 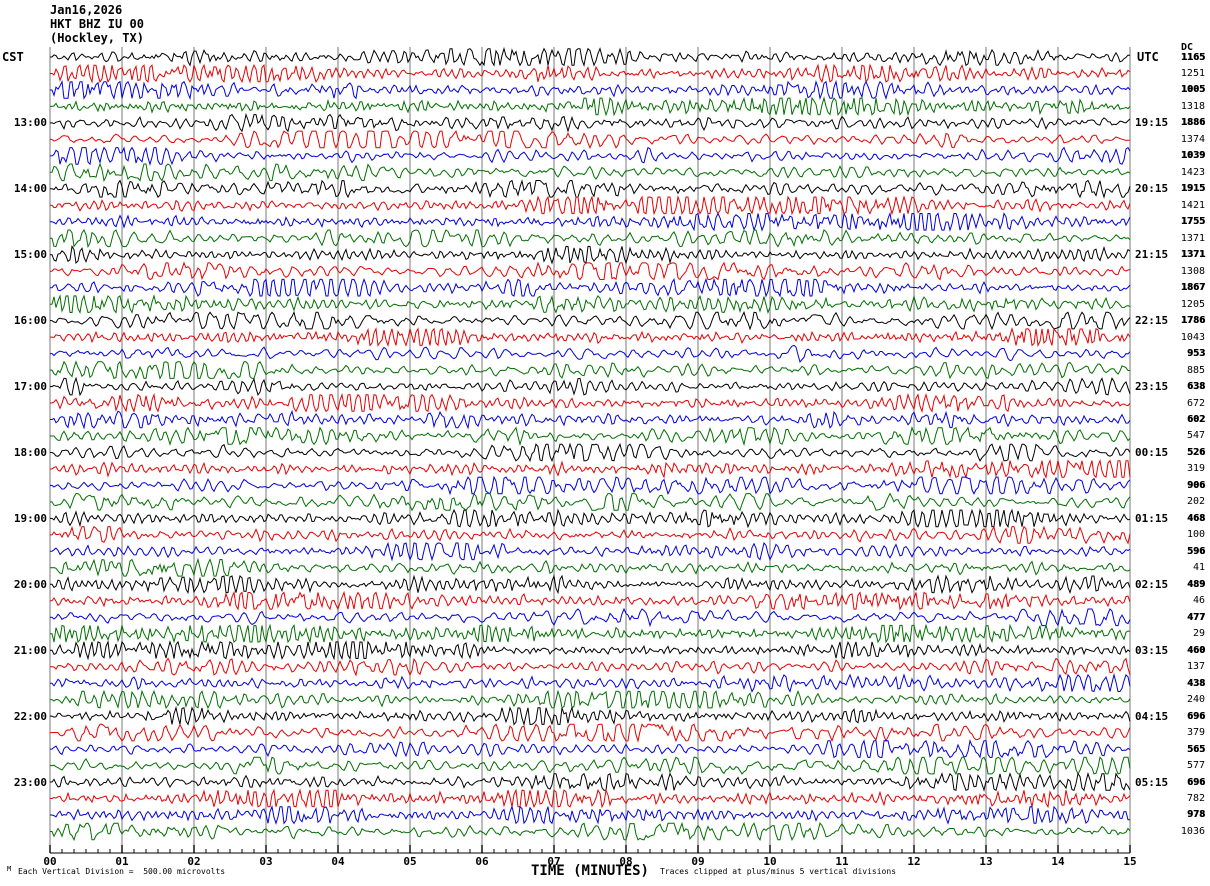 I want to click on dc-offset-value: 29, so click(x=1198, y=634).